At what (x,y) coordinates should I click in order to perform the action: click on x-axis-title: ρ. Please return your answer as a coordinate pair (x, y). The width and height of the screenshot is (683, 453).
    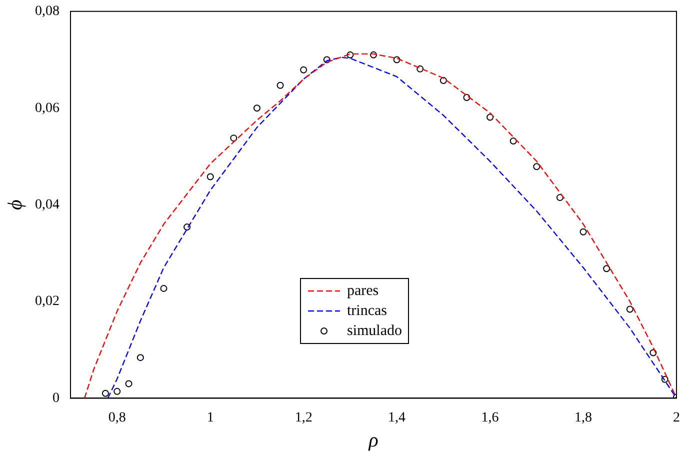
    Looking at the image, I should click on (373, 440).